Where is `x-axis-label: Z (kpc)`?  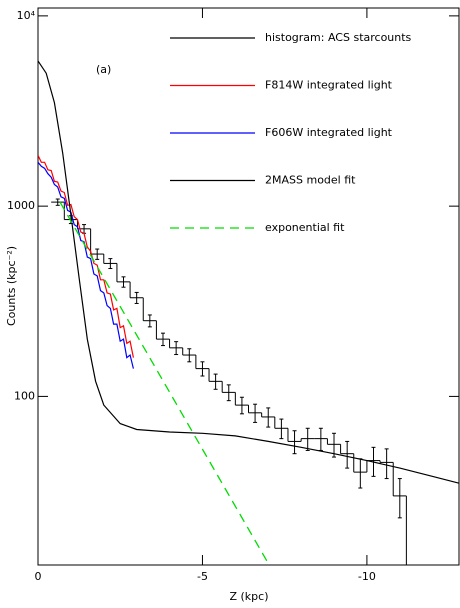
x-axis-label: Z (kpc) is located at coordinates (248, 596).